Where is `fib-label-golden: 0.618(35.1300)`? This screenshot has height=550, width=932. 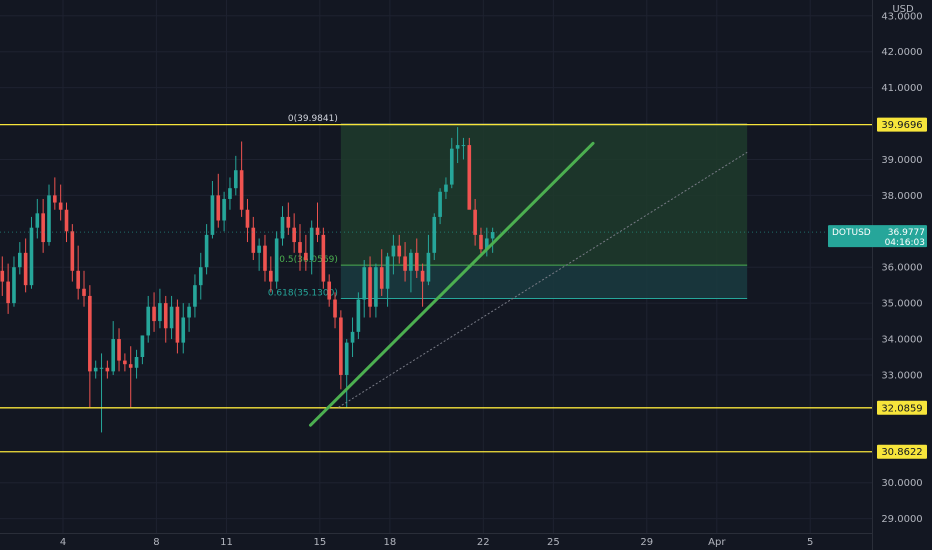 fib-label-golden: 0.618(35.1300) is located at coordinates (303, 293).